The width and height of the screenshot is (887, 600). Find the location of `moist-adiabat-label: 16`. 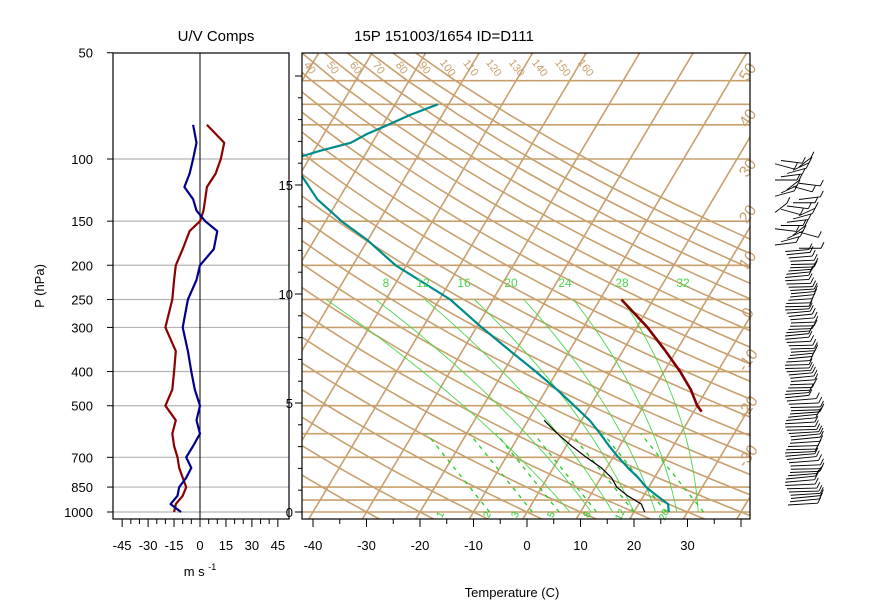

moist-adiabat-label: 16 is located at coordinates (464, 283).